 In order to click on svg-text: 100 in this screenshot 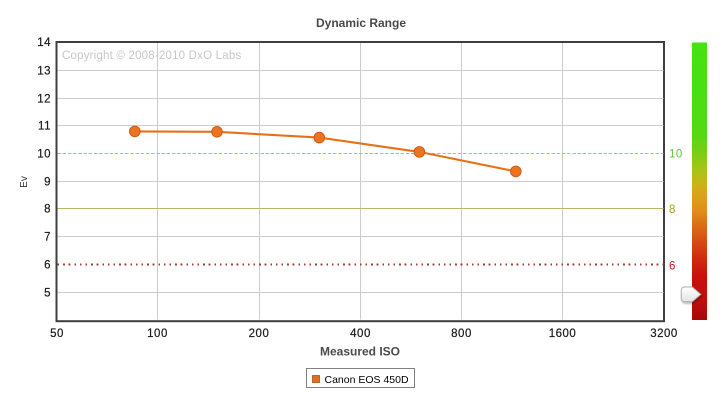, I will do `click(157, 334)`.